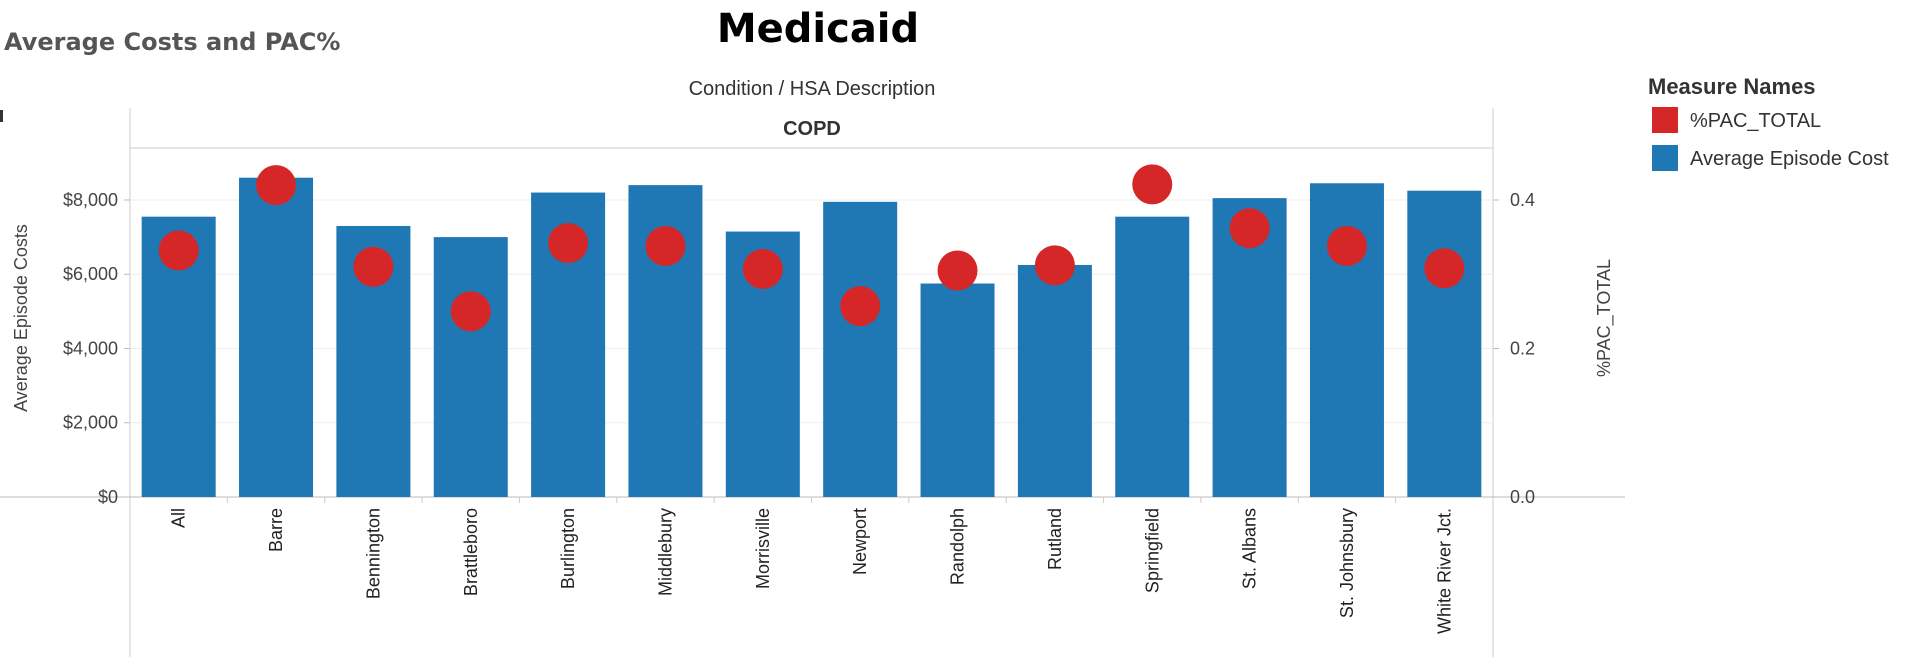  I want to click on left-axis: $0 $2,000 $4,000 $6,000 $8,000, so click(96, 348).